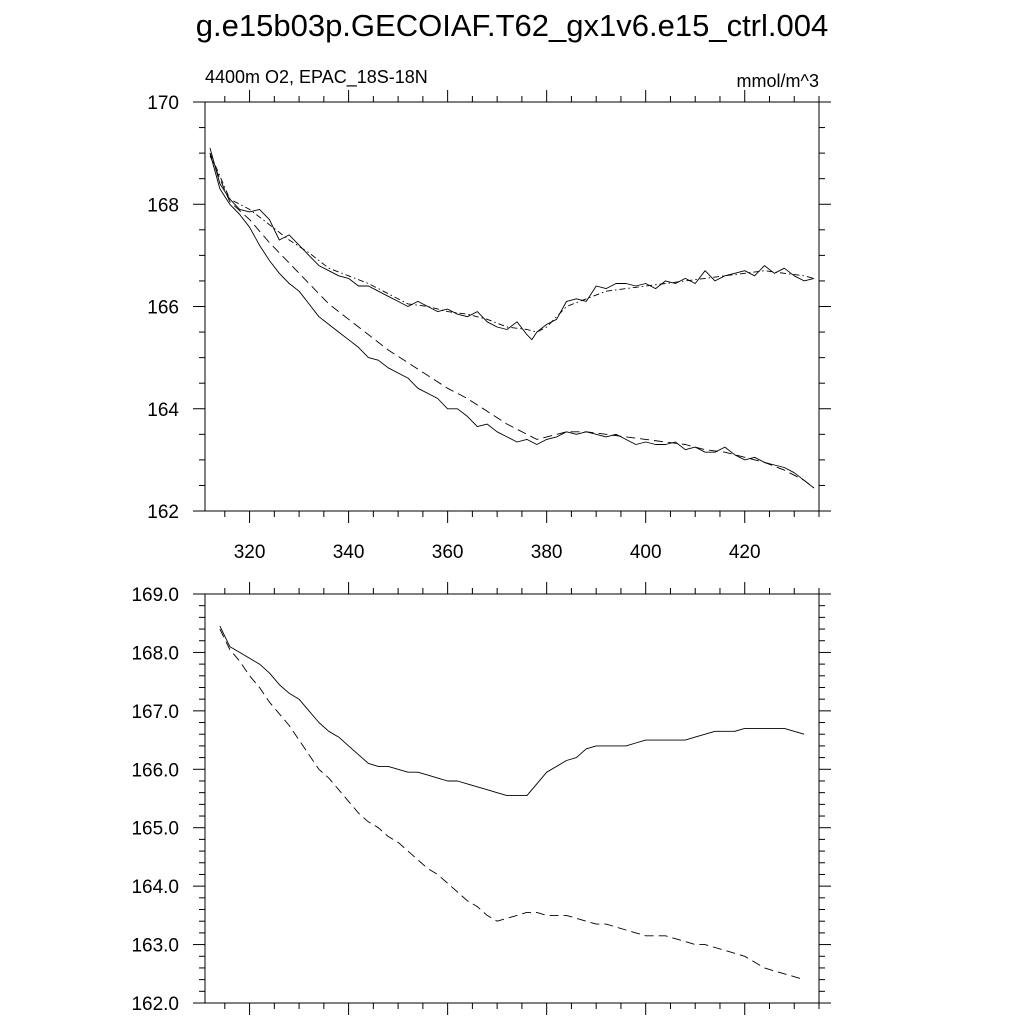  Describe the element at coordinates (250, 552) in the screenshot. I see `x-tick-label: 320` at that location.